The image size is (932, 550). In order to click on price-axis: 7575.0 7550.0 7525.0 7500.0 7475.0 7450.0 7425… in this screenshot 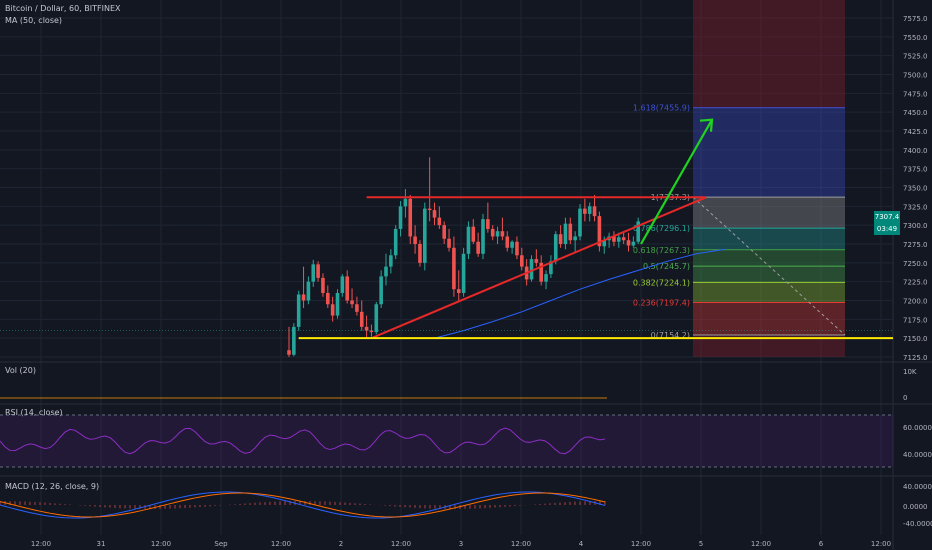, I will do `click(915, 188)`.